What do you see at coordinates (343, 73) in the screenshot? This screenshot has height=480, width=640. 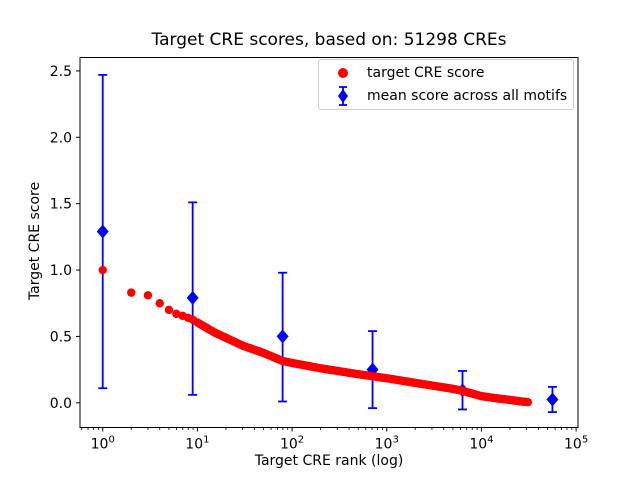 I see `red-circle-icon` at bounding box center [343, 73].